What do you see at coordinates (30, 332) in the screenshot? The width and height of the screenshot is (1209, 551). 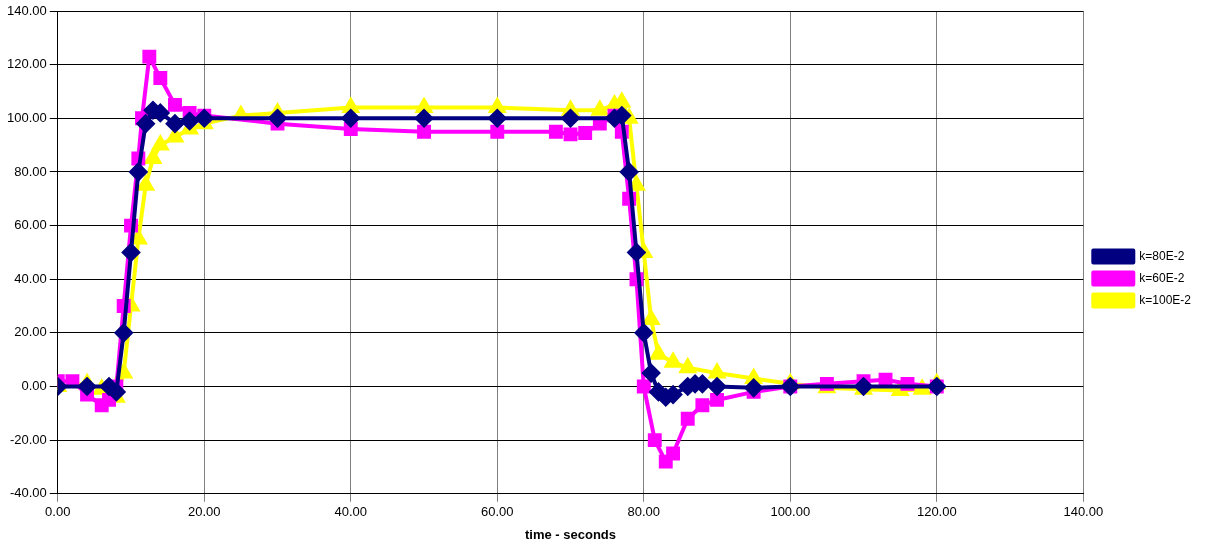 I see `y-tick-label: 20.00` at bounding box center [30, 332].